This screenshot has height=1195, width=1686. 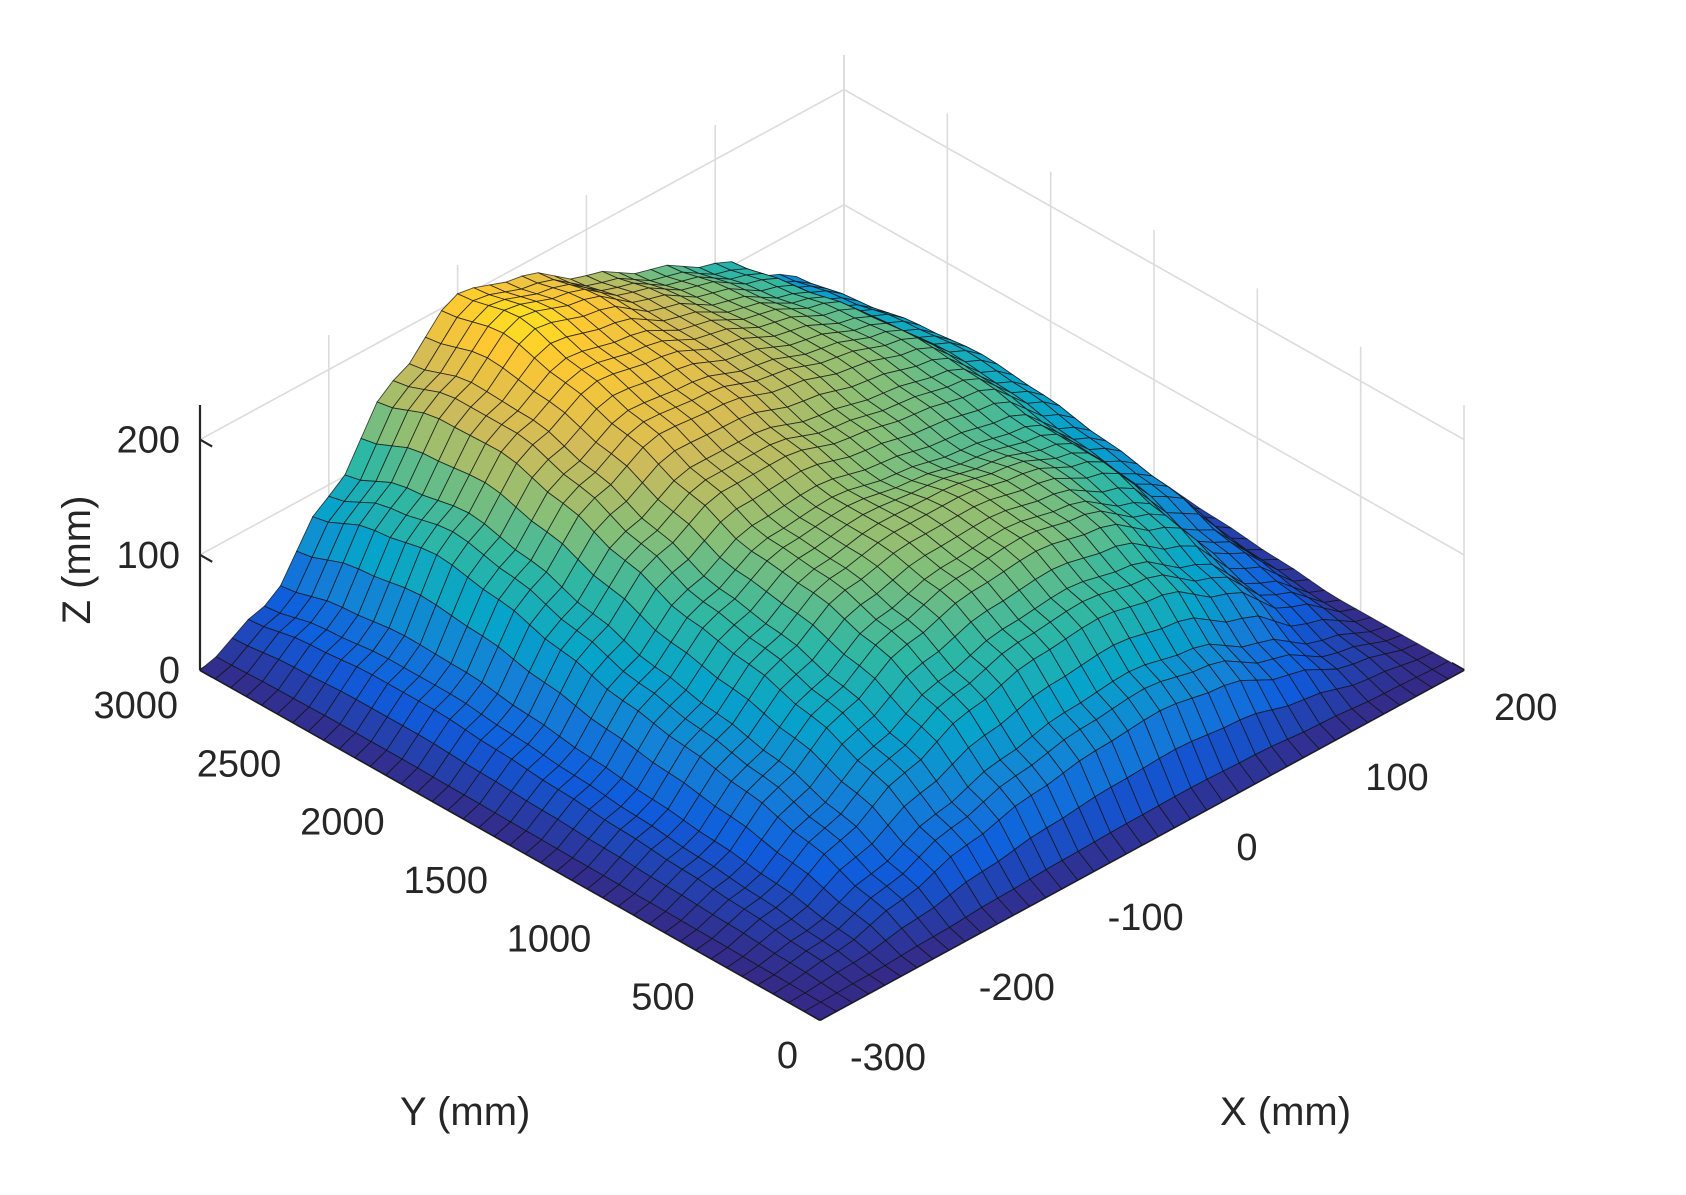 What do you see at coordinates (135, 706) in the screenshot?
I see `y-tick-label: 3000` at bounding box center [135, 706].